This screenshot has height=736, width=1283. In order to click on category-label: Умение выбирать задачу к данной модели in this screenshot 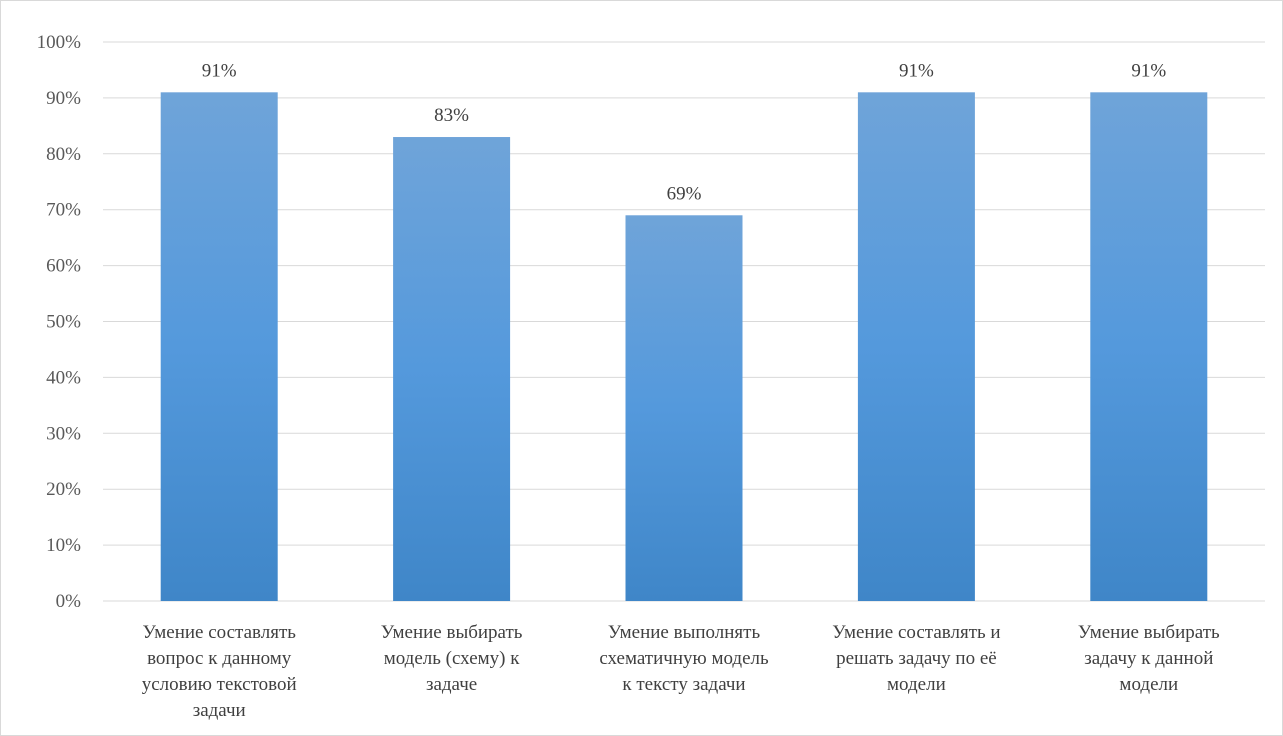, I will do `click(1149, 658)`.